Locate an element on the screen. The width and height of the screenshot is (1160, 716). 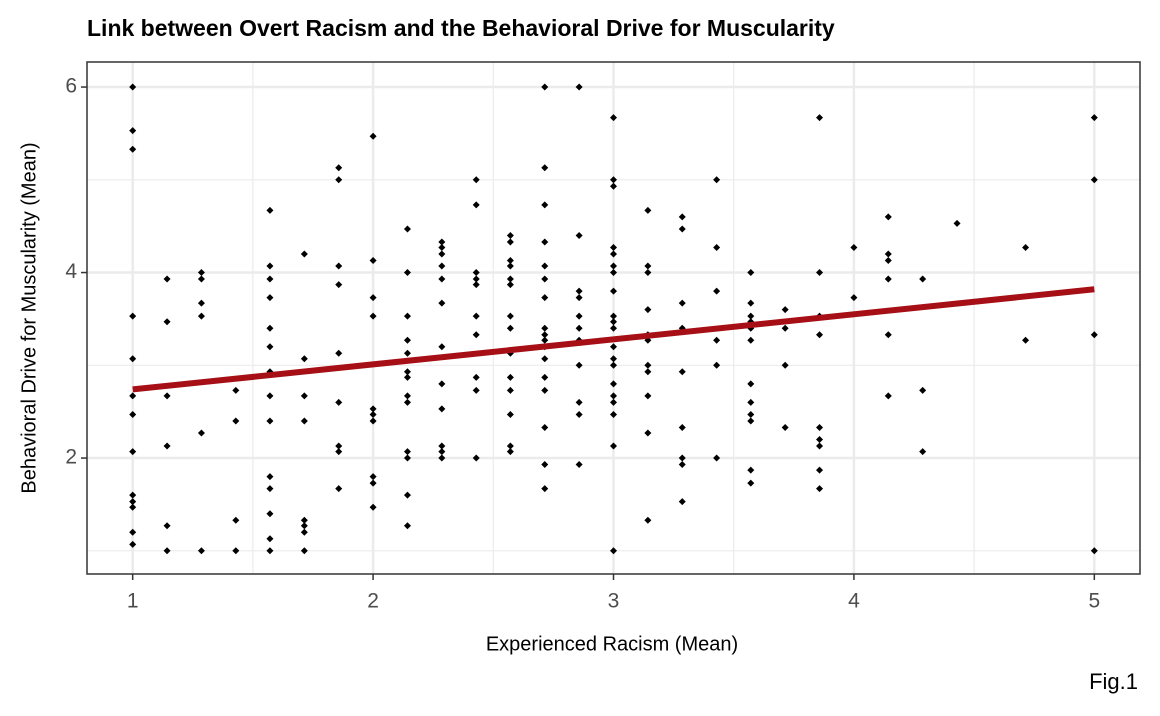
x-tick-label: 3 is located at coordinates (614, 601).